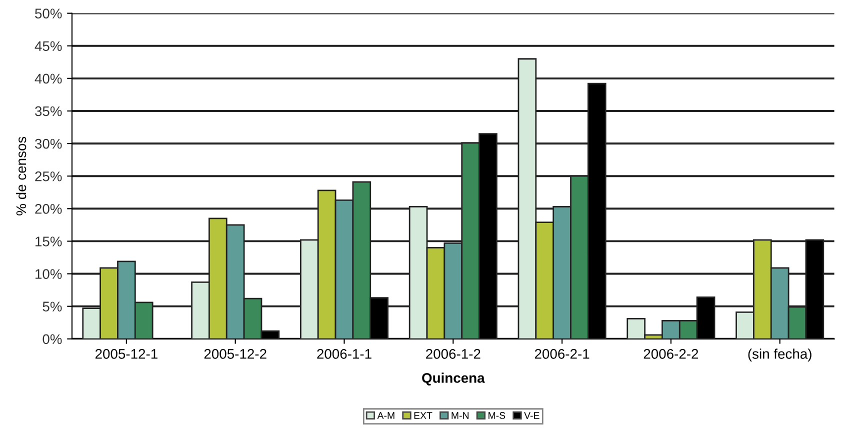  What do you see at coordinates (497, 415) in the screenshot?
I see `legend-label: M-S` at bounding box center [497, 415].